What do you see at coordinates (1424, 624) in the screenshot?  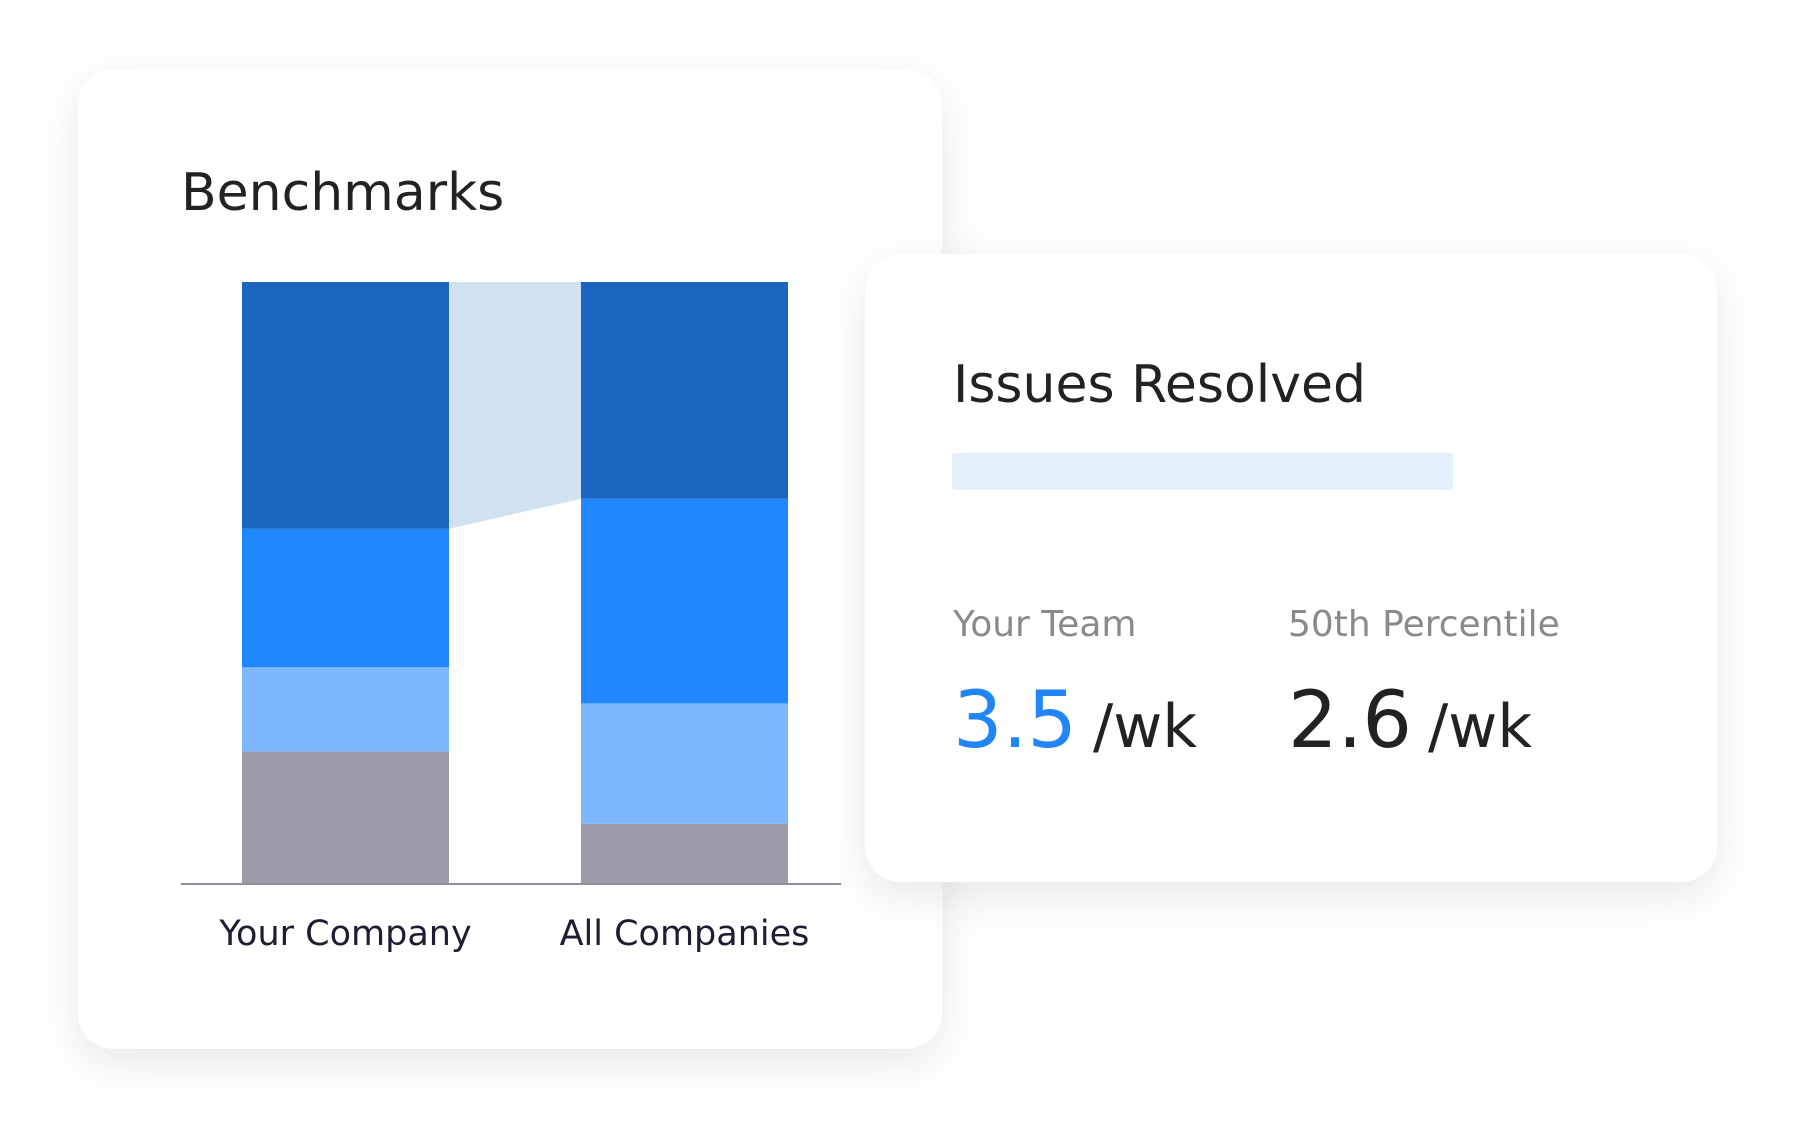 I see `stat-label: 50th Percentile` at bounding box center [1424, 624].